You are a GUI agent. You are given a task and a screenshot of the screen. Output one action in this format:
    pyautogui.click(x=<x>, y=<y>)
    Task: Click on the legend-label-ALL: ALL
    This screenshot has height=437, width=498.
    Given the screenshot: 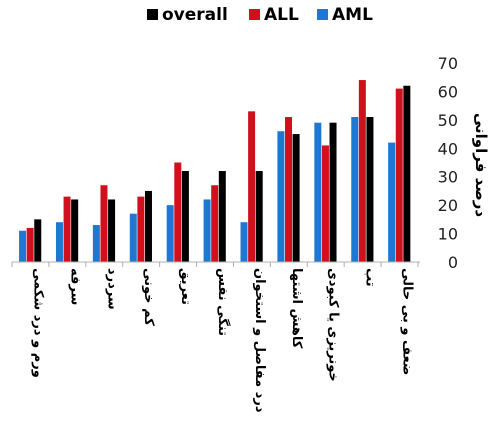 What is the action you would take?
    pyautogui.click(x=281, y=15)
    